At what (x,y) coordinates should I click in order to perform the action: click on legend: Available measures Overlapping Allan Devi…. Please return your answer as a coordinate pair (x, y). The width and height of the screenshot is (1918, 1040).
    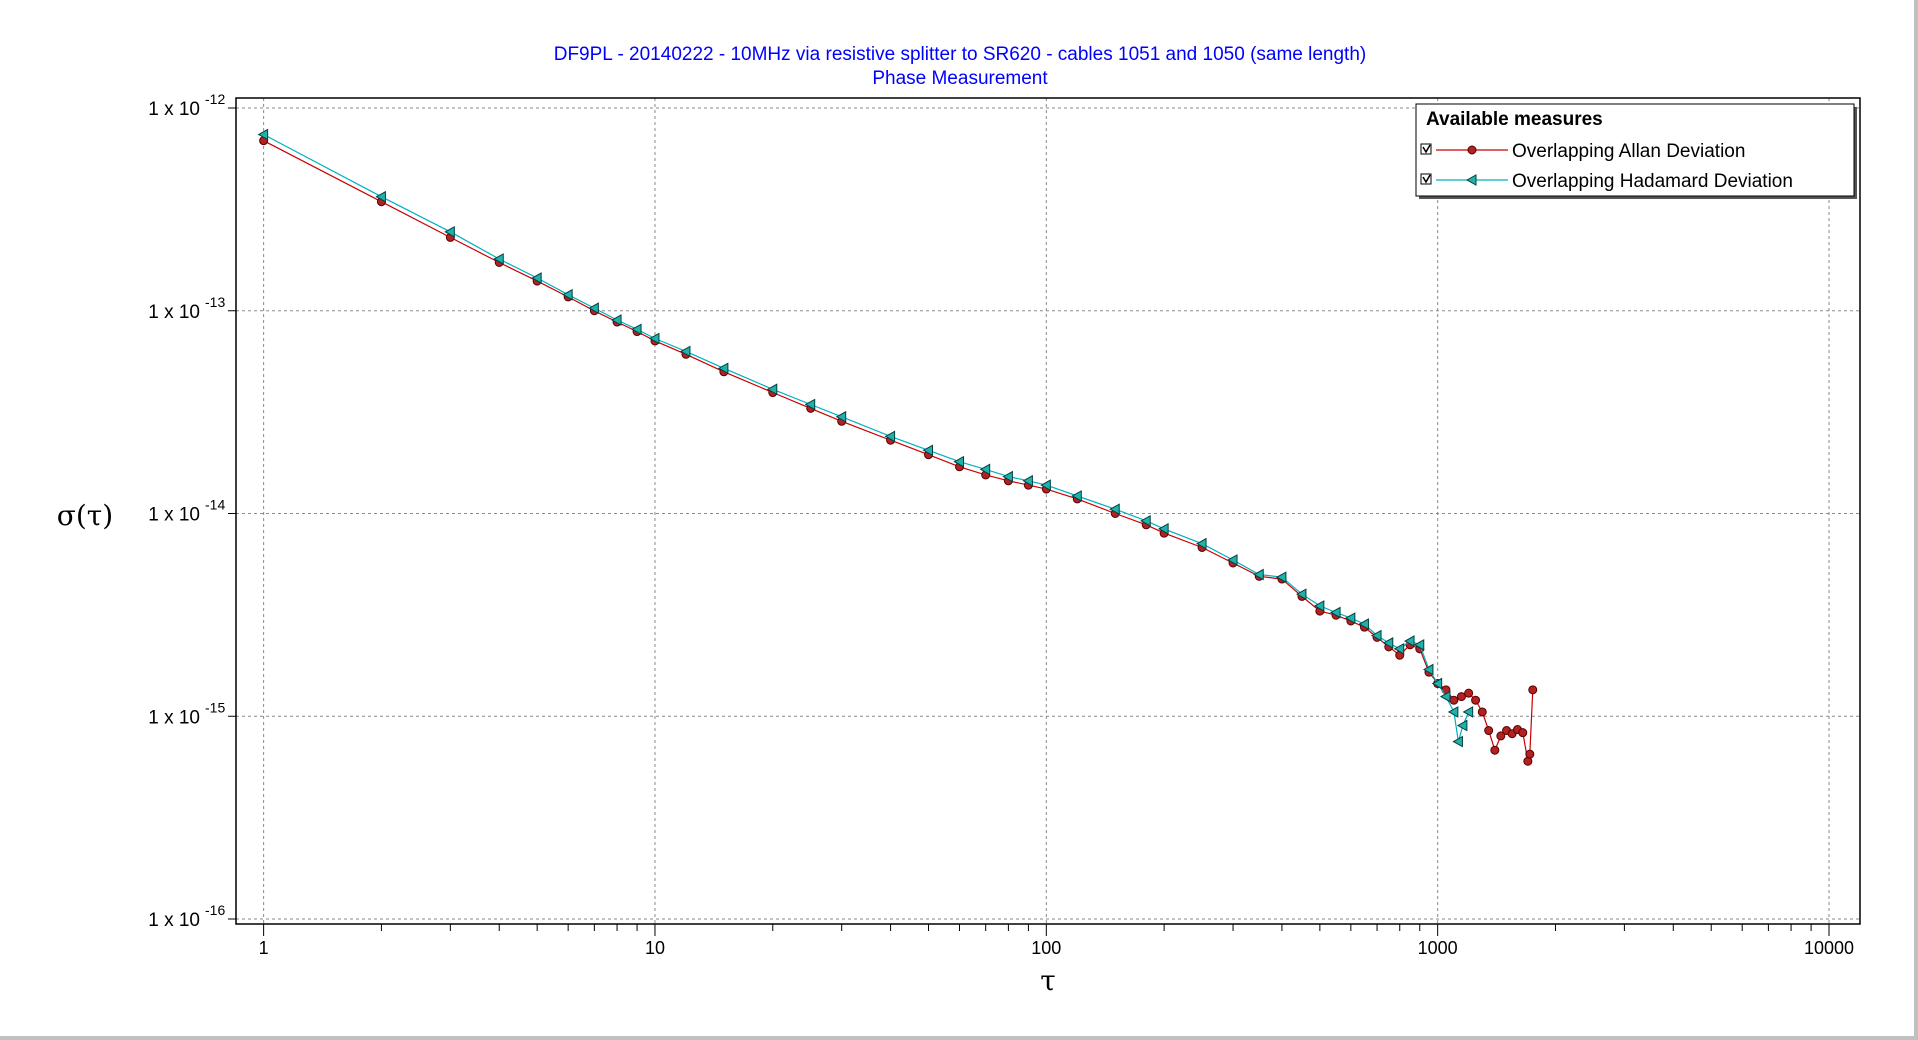
    Looking at the image, I should click on (1636, 151).